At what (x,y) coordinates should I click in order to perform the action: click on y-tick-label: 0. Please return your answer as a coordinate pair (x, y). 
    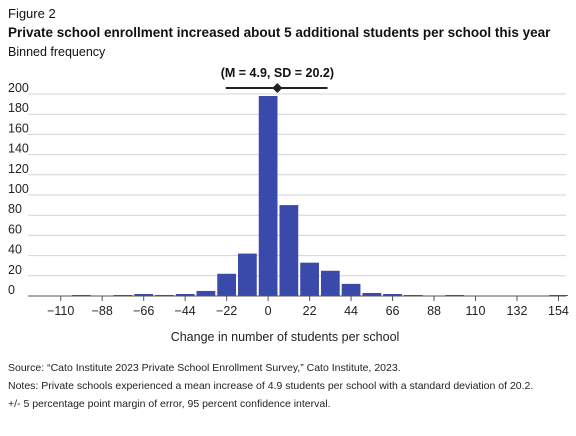
    Looking at the image, I should click on (11, 290).